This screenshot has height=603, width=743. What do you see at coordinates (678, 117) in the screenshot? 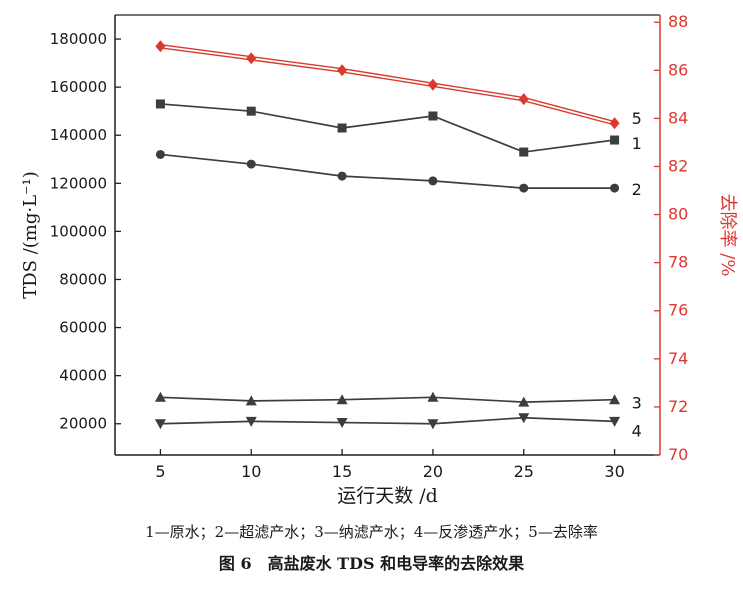
I see `y-axis-right-tick-label: 84` at bounding box center [678, 117].